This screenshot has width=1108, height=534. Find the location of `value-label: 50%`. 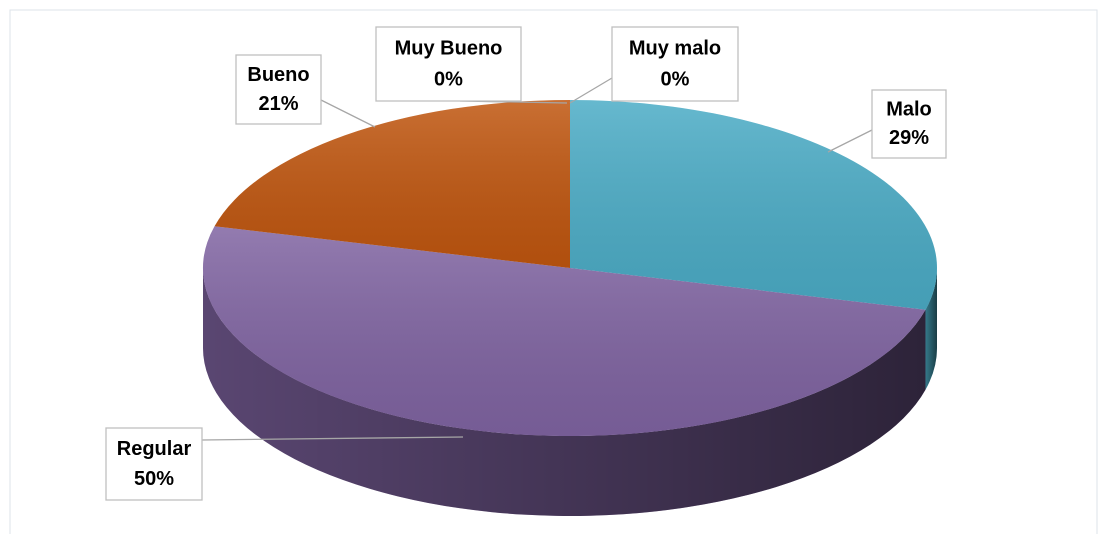

value-label: 50% is located at coordinates (154, 479).